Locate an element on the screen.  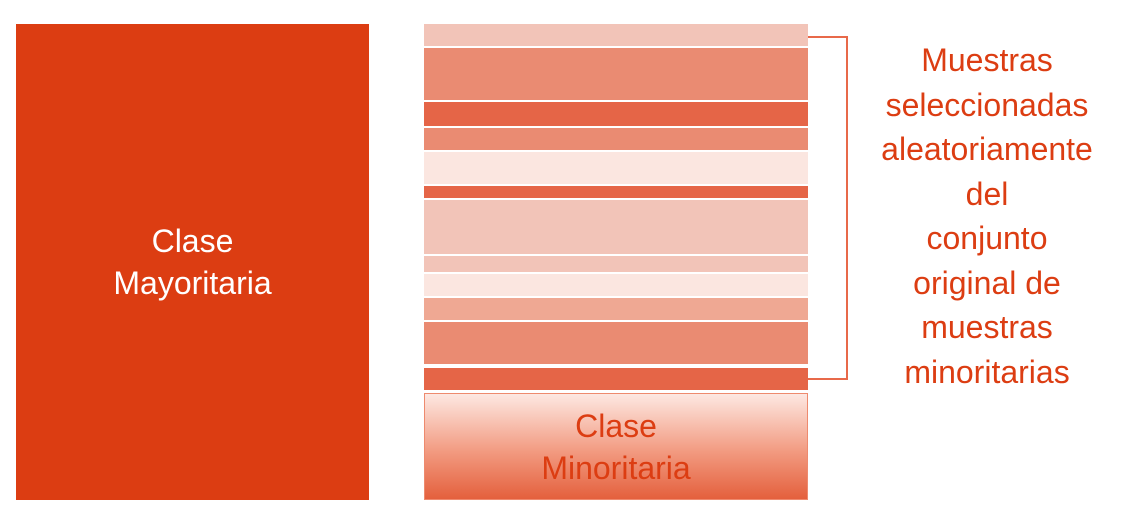
minority-class-block: Clase Minoritaria is located at coordinates (616, 446).